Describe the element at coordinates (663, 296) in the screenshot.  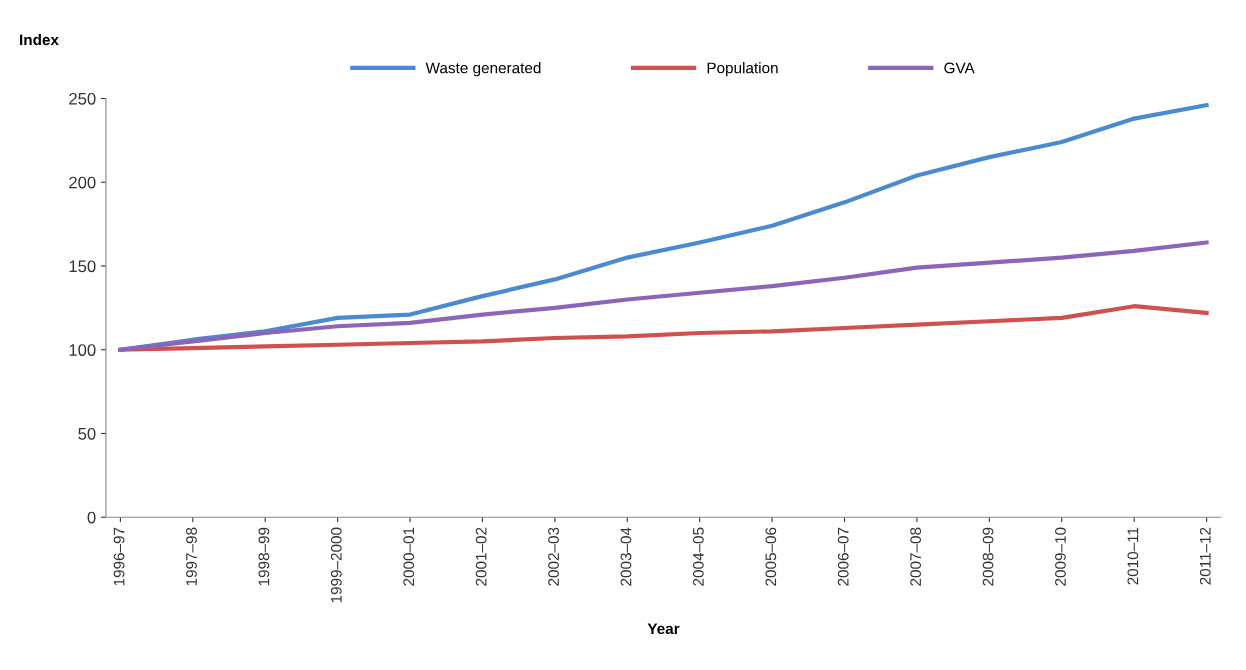
I see `line-series` at that location.